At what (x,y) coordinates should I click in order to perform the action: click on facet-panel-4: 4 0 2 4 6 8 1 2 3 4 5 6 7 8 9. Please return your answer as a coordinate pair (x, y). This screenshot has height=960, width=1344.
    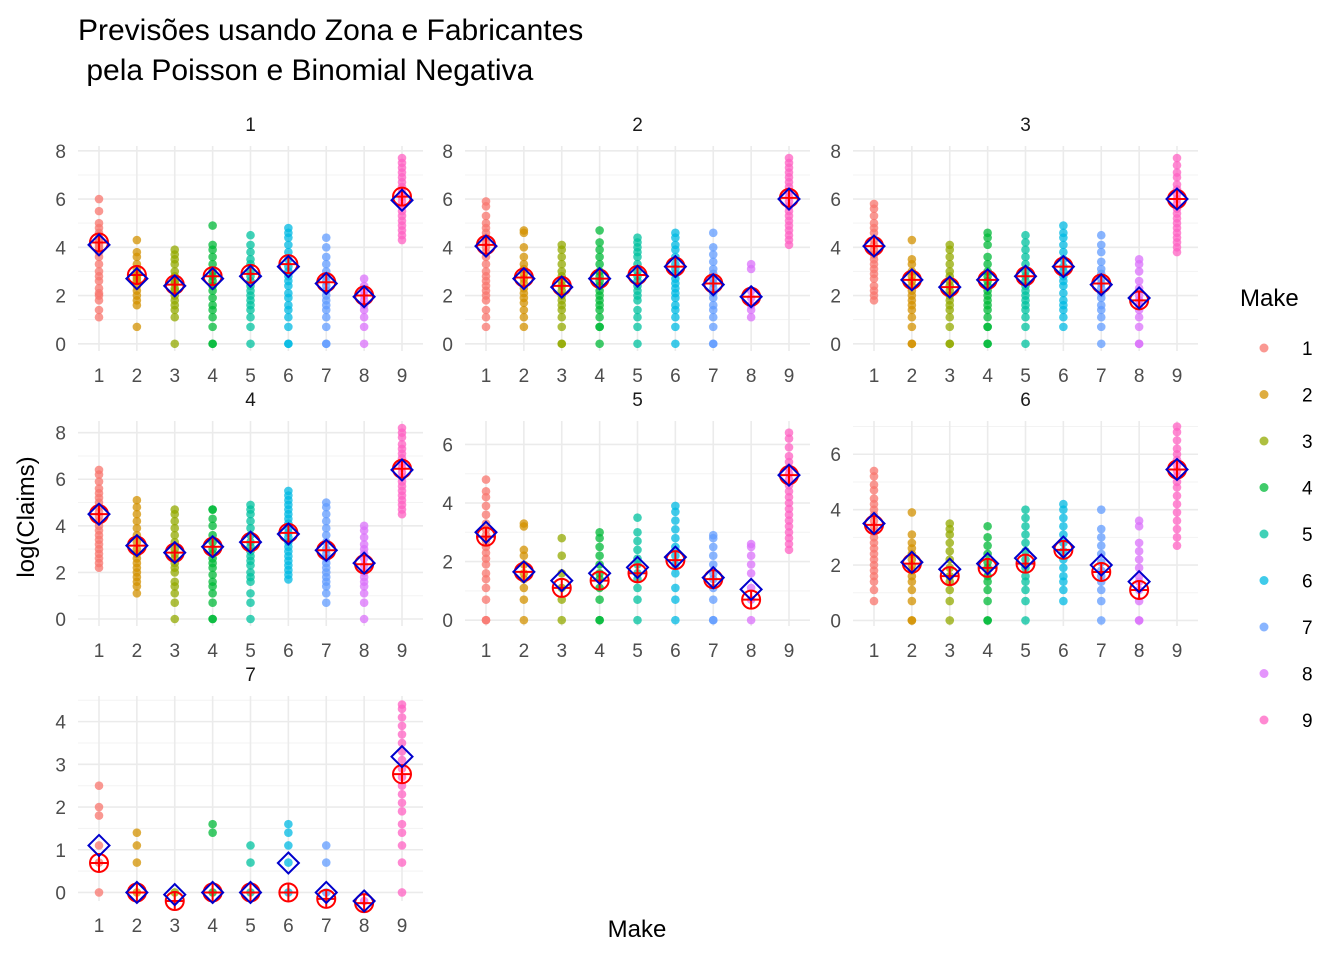
    Looking at the image, I should click on (239, 526).